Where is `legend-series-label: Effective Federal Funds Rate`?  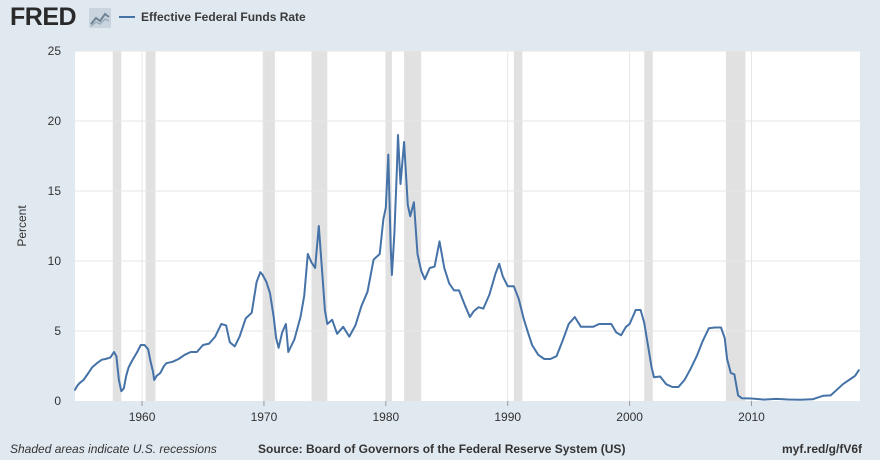 legend-series-label: Effective Federal Funds Rate is located at coordinates (223, 17).